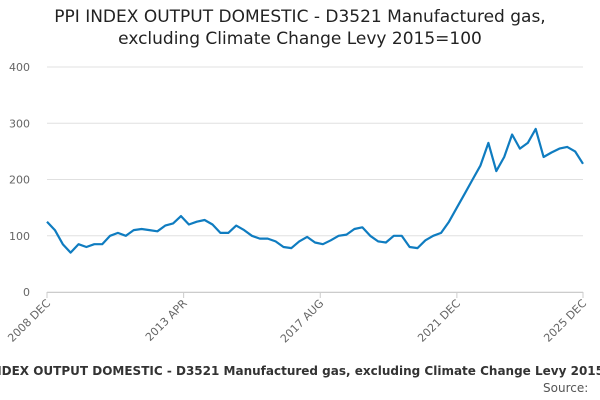  I want to click on y-tick-label: 300, so click(19, 123).